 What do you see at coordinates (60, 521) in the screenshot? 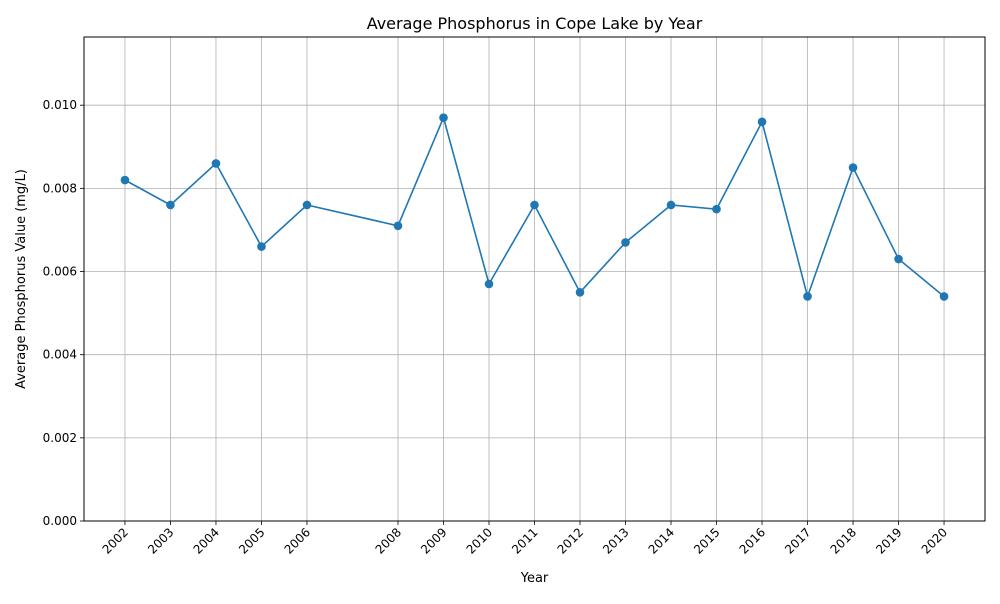
I see `y-tick-label: 0.000` at bounding box center [60, 521].